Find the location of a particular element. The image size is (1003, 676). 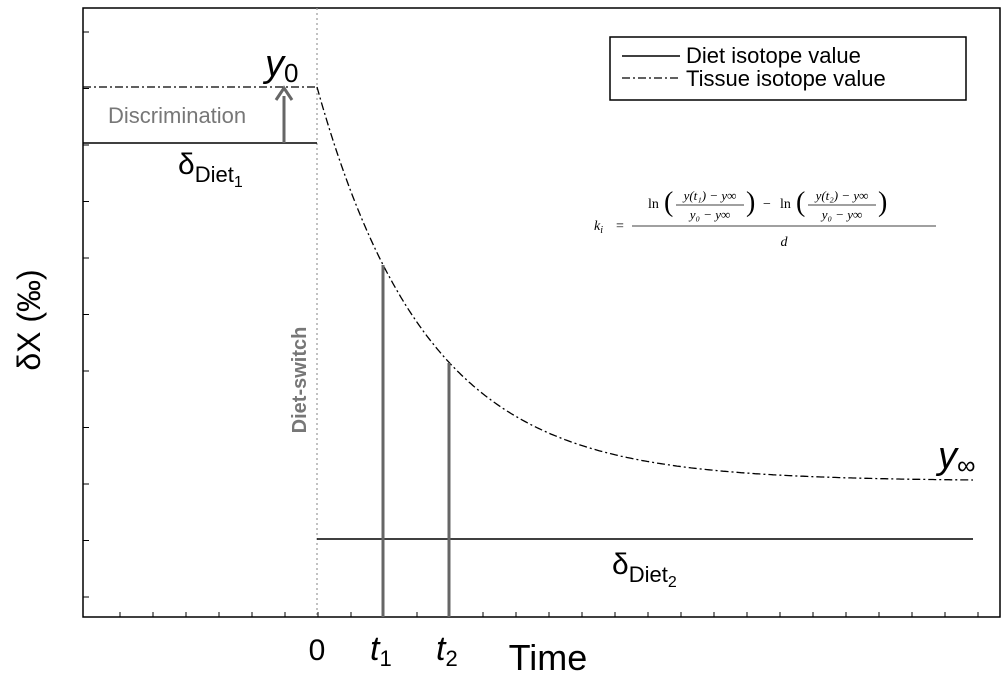

num2: y(t₂) − y∞ is located at coordinates (841, 195).